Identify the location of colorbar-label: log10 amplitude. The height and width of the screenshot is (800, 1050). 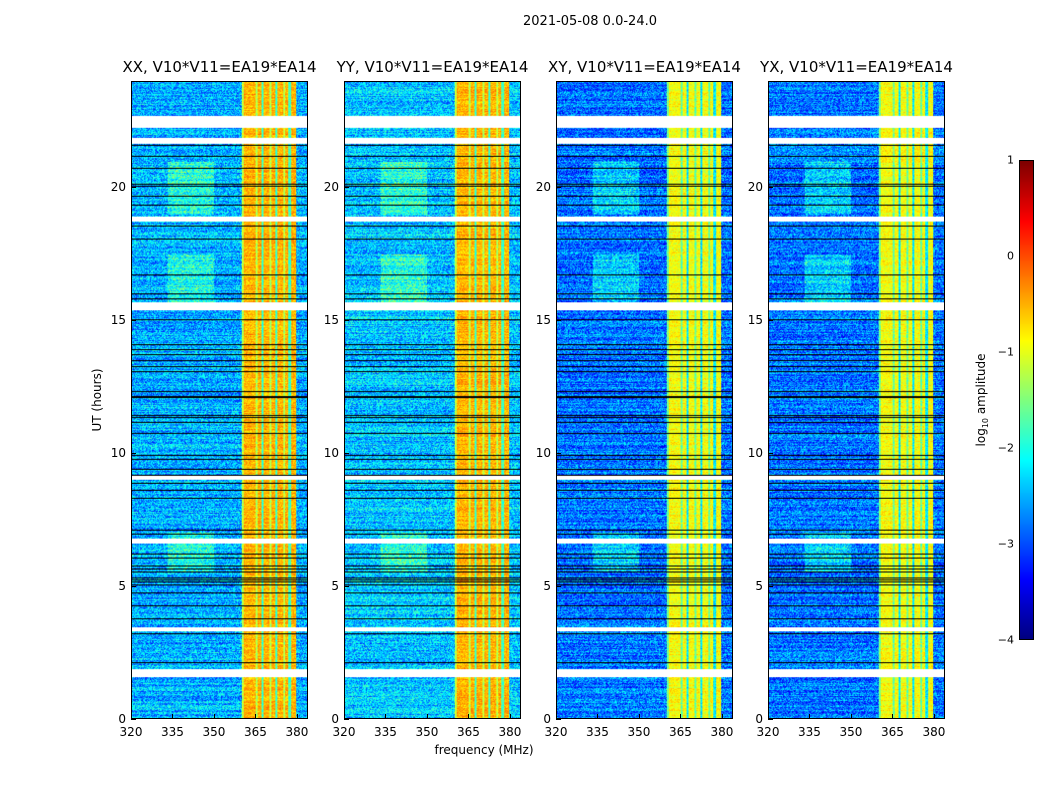
(982, 400).